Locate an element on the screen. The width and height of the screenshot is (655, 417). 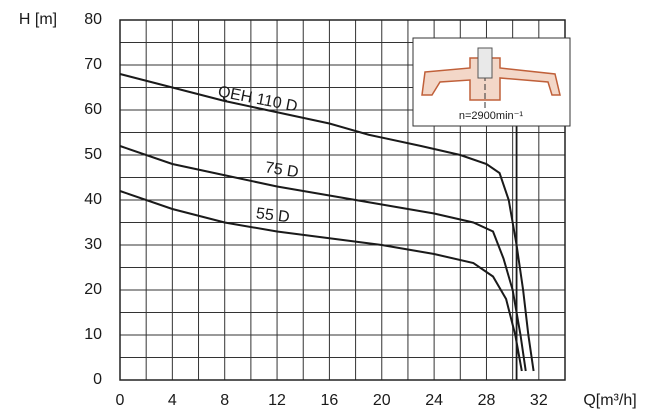
series-label: 55 D is located at coordinates (273, 215).